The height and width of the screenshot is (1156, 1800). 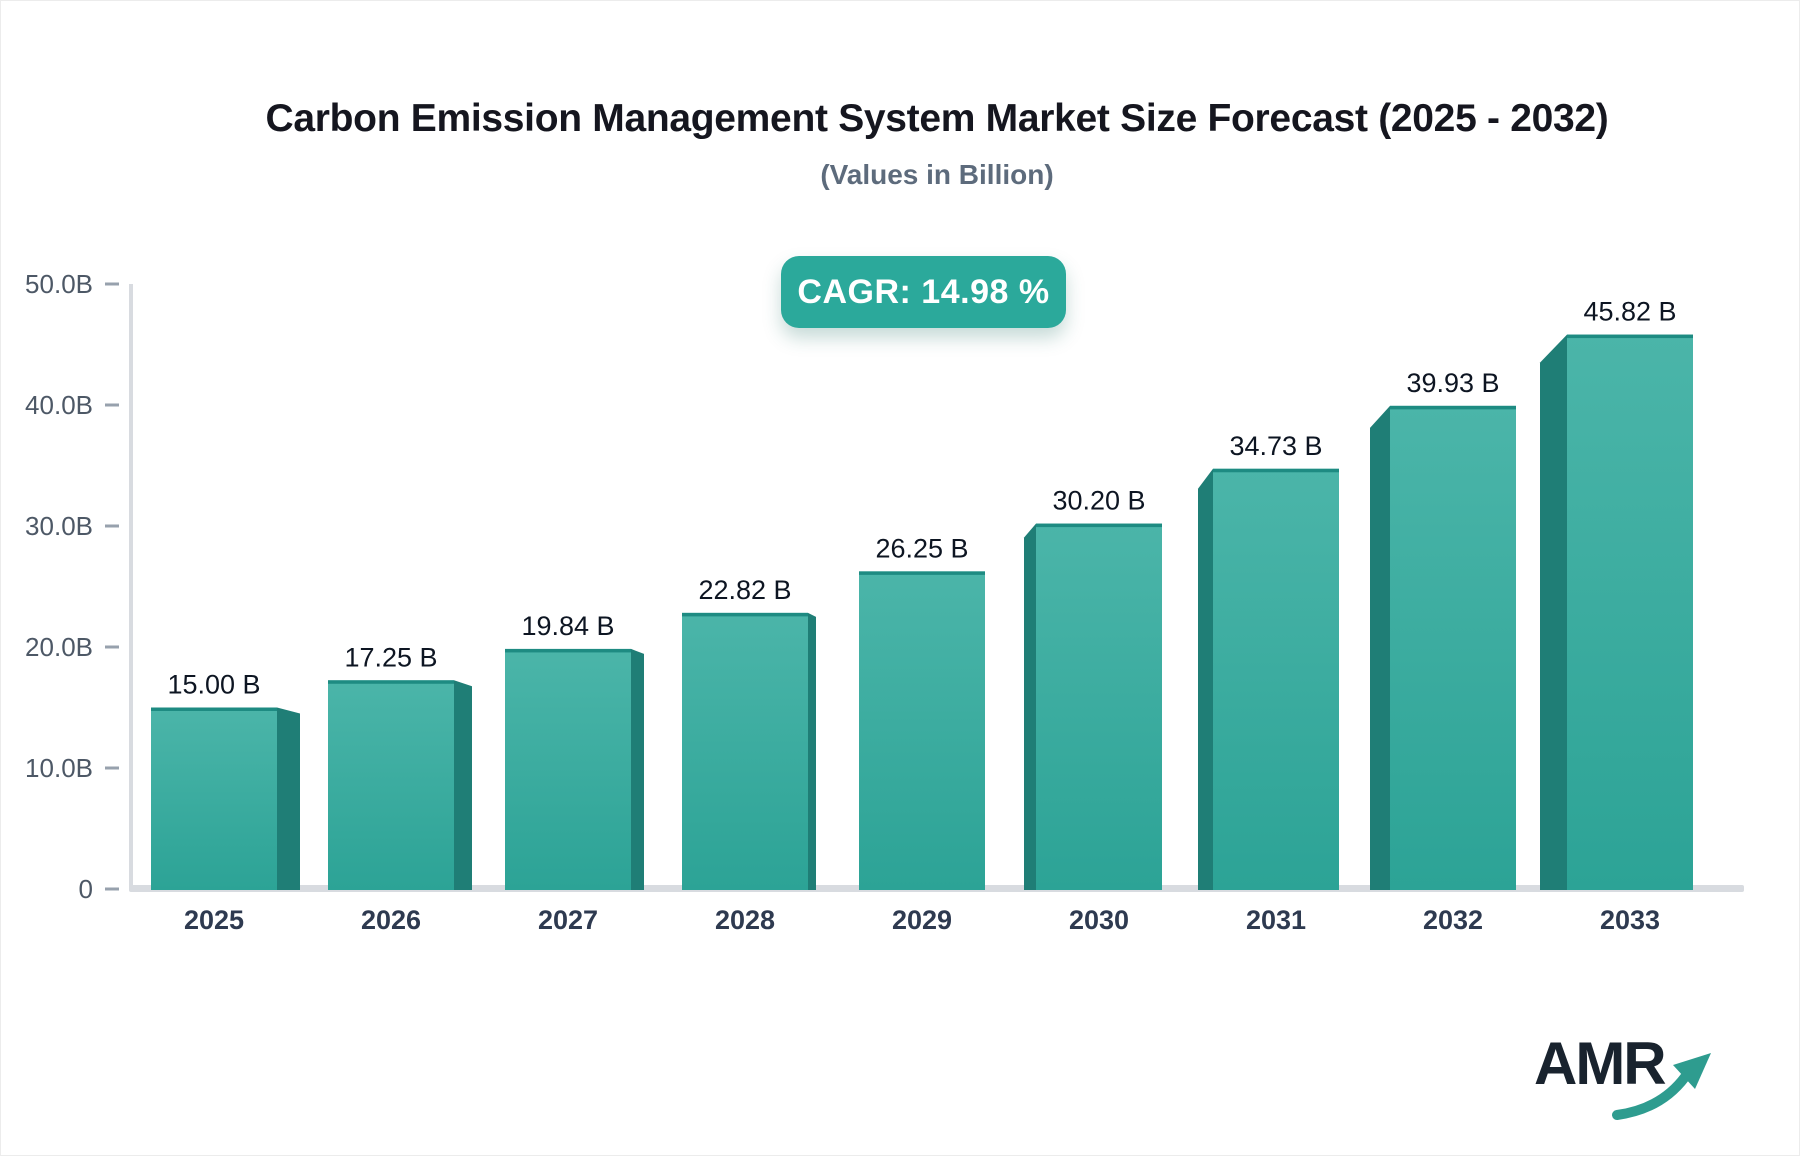 What do you see at coordinates (1275, 446) in the screenshot?
I see `bar-value-label-2031: 34.73 B` at bounding box center [1275, 446].